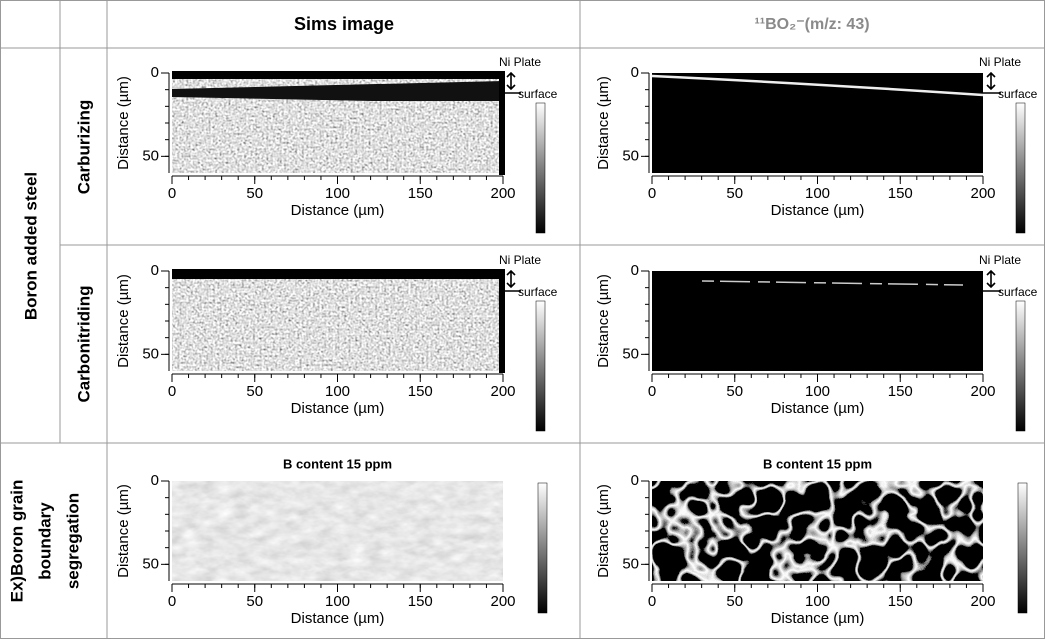 The height and width of the screenshot is (644, 1045). Describe the element at coordinates (44, 541) in the screenshot. I see `row-label: boundary` at that location.